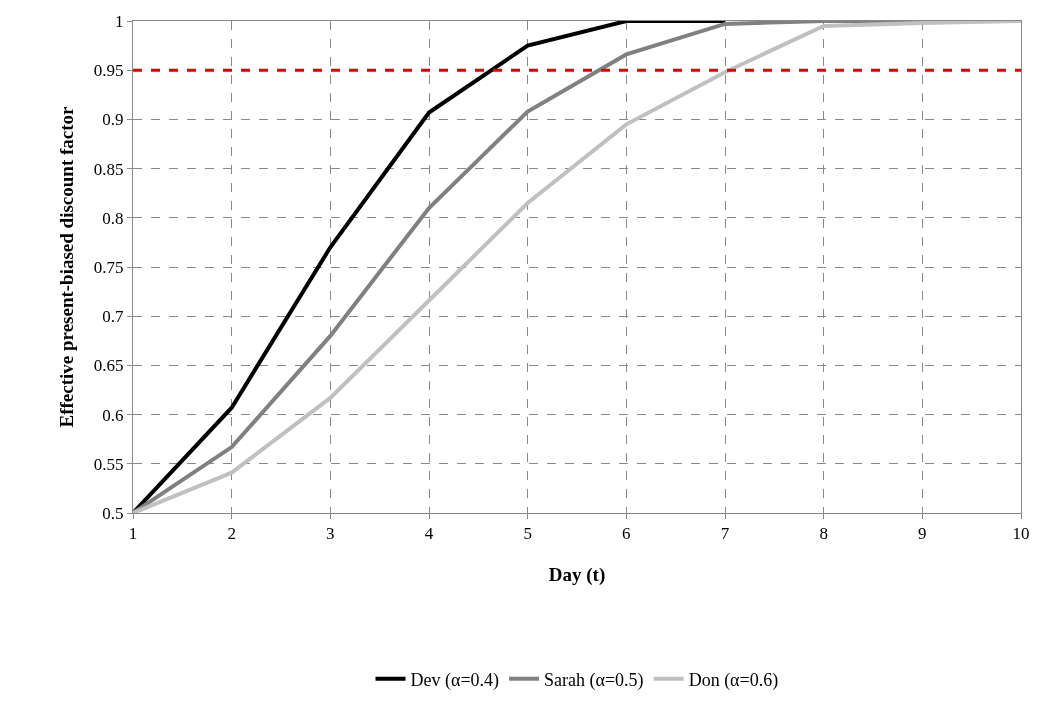 This screenshot has height=709, width=1042. Describe the element at coordinates (733, 680) in the screenshot. I see `legend-label: Don (α=0.6)` at that location.